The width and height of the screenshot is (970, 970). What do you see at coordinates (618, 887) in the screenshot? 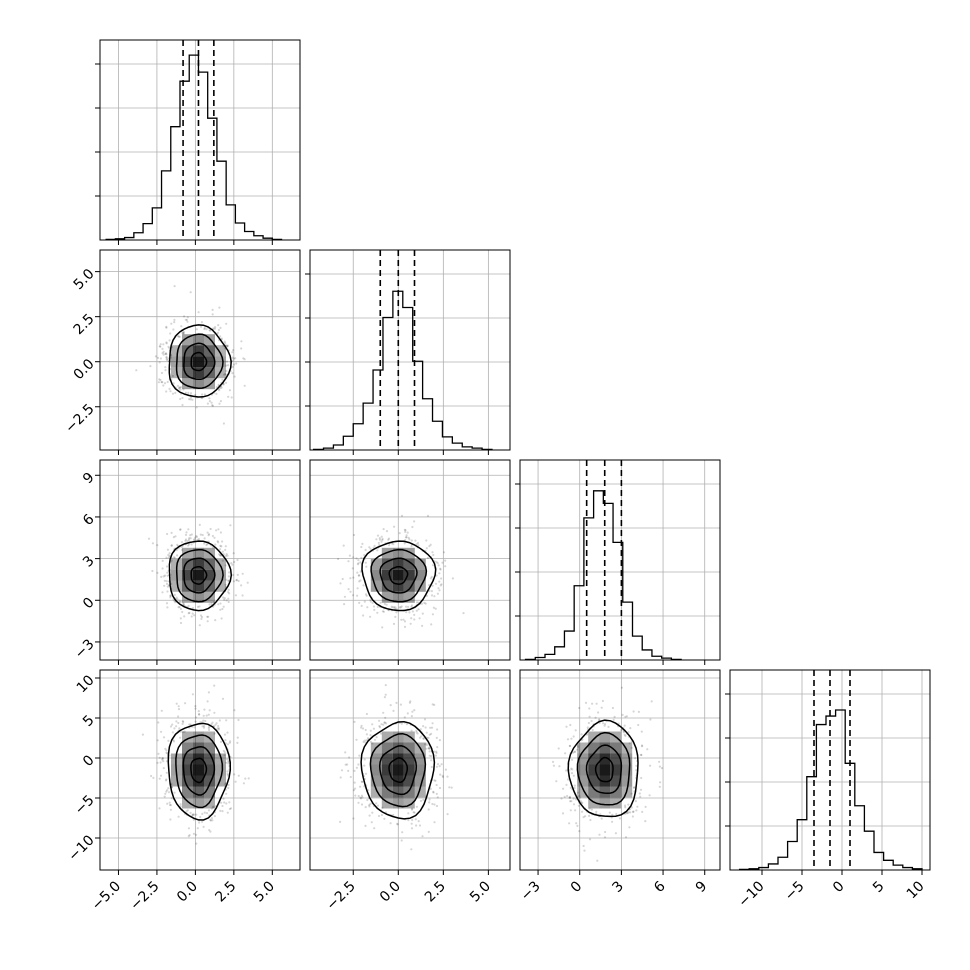
I see `x-tick-label: 3` at bounding box center [618, 887].